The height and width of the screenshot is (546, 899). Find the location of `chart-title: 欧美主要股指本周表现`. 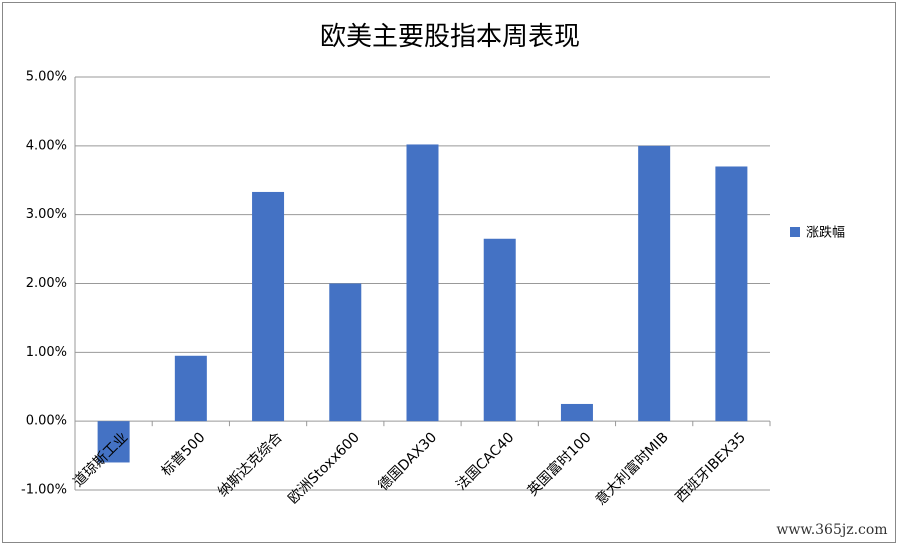

chart-title: 欧美主要股指本周表现 is located at coordinates (450, 37).